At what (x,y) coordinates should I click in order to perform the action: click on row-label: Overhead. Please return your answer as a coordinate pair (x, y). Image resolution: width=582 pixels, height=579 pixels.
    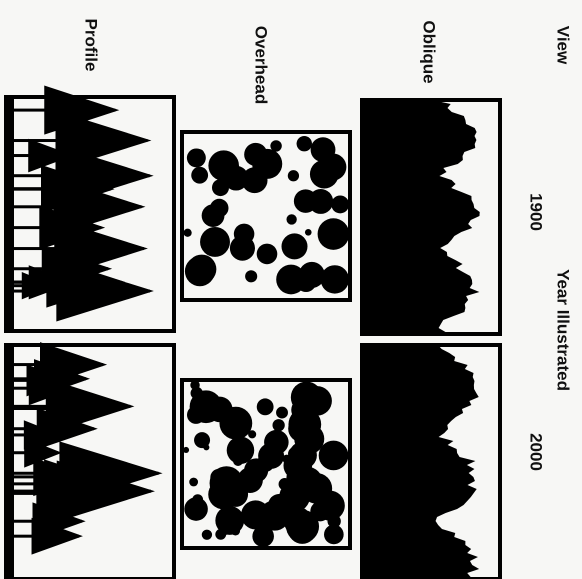
    Looking at the image, I should click on (261, 65).